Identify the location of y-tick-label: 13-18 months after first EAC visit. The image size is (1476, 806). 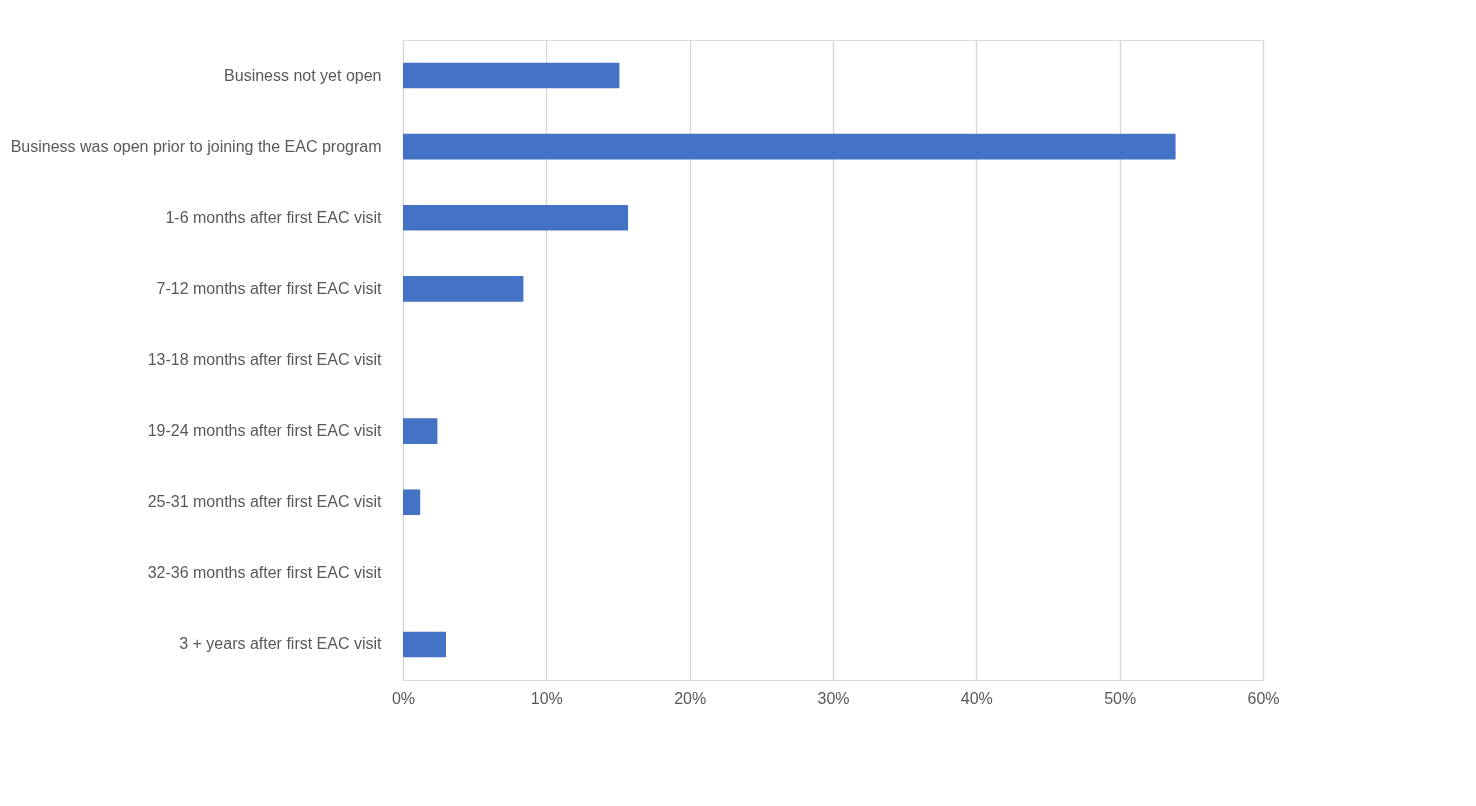
(265, 359).